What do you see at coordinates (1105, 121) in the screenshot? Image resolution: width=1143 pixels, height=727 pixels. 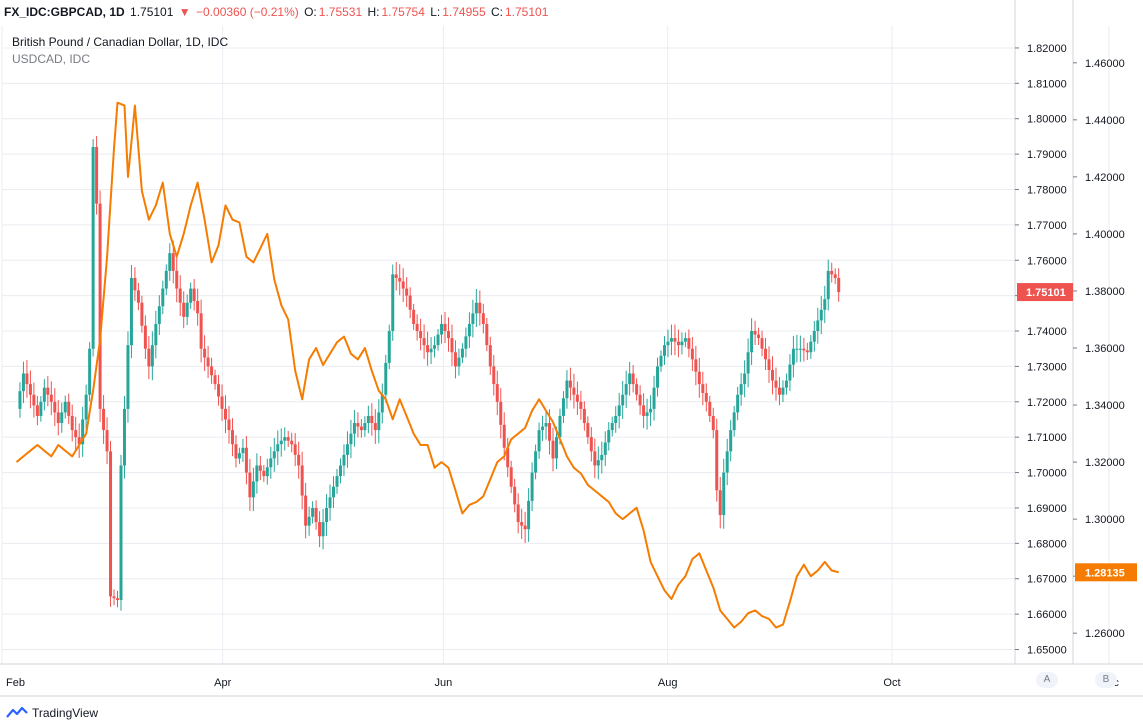 I see `right-axis-tick-label: 1.44000` at bounding box center [1105, 121].